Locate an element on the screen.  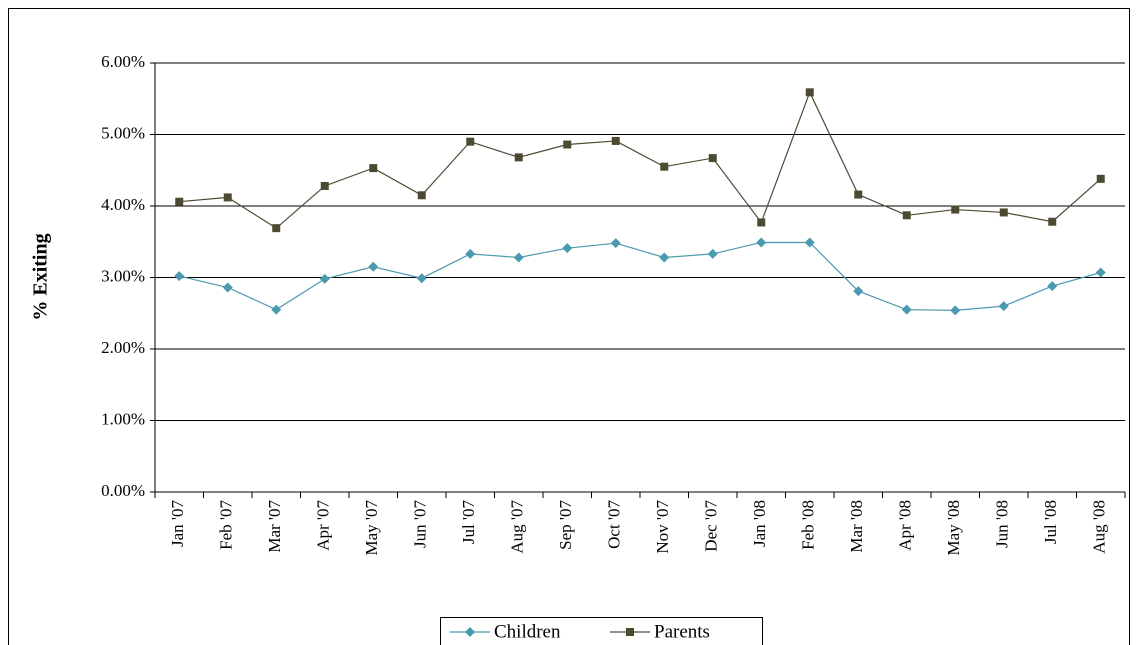
y-tick-label: 3.00% is located at coordinates (123, 275).